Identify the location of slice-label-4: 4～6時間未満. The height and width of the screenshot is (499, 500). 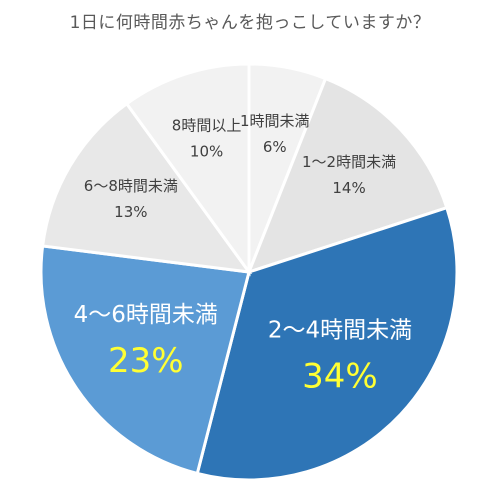
(146, 315).